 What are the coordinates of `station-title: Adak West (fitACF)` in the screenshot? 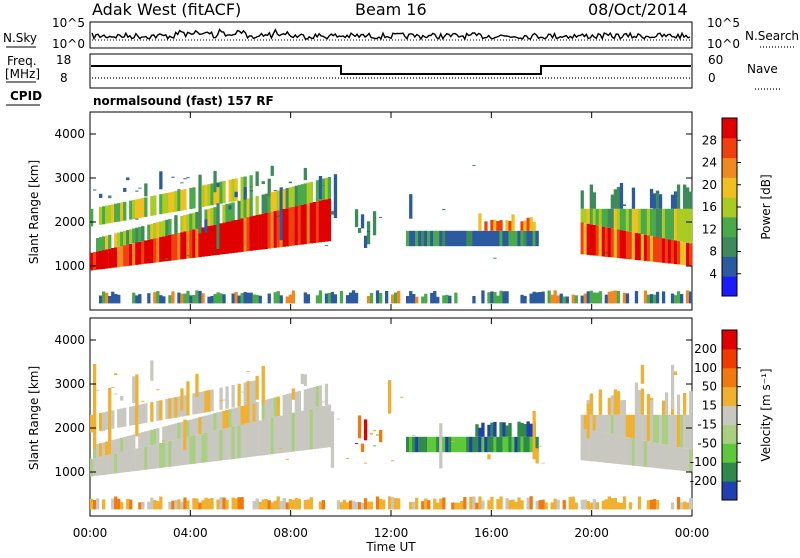 It's located at (166, 9).